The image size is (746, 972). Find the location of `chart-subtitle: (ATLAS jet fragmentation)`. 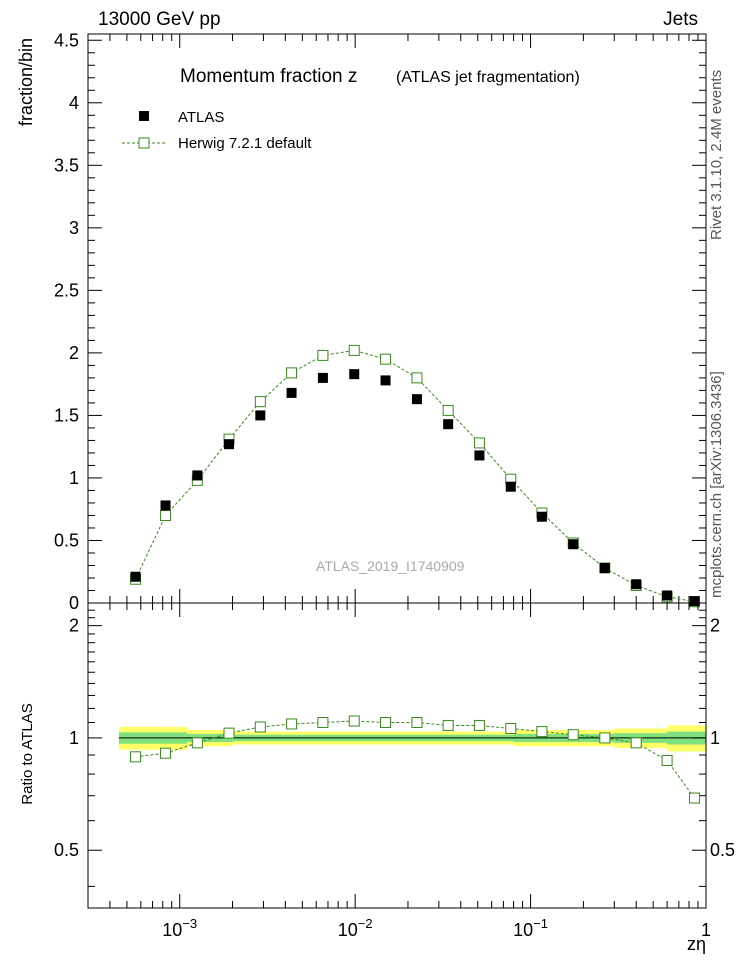

chart-subtitle: (ATLAS jet fragmentation) is located at coordinates (488, 77).